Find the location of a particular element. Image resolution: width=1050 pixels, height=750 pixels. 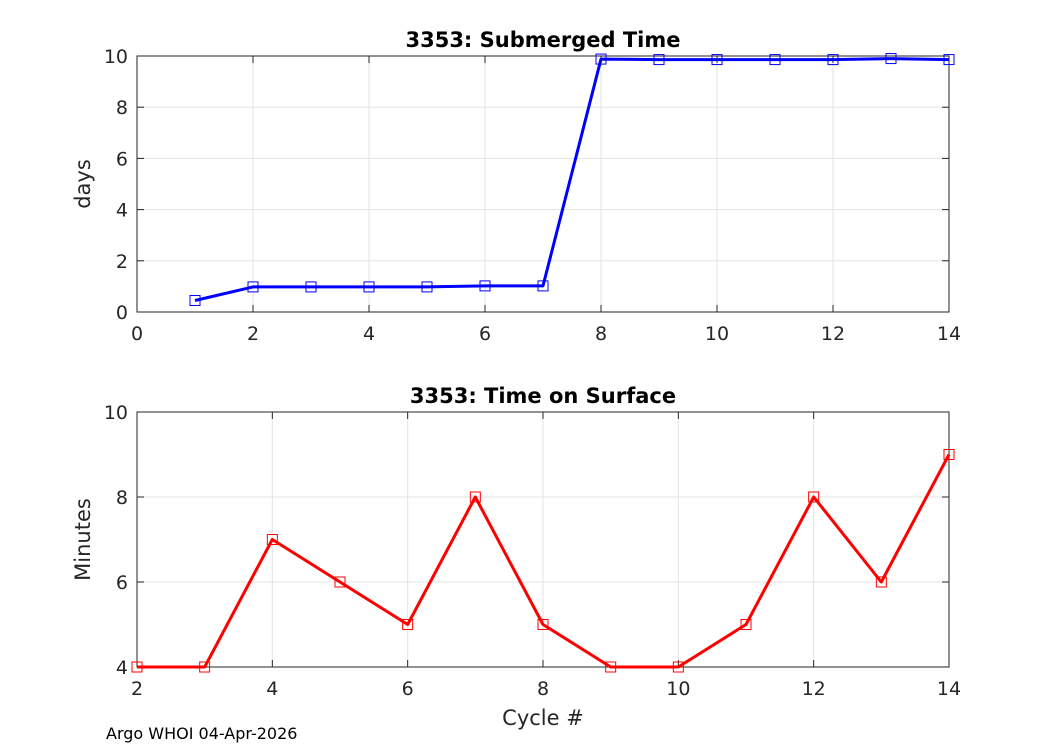

chart2-y-tick-label: 10 is located at coordinates (116, 413).